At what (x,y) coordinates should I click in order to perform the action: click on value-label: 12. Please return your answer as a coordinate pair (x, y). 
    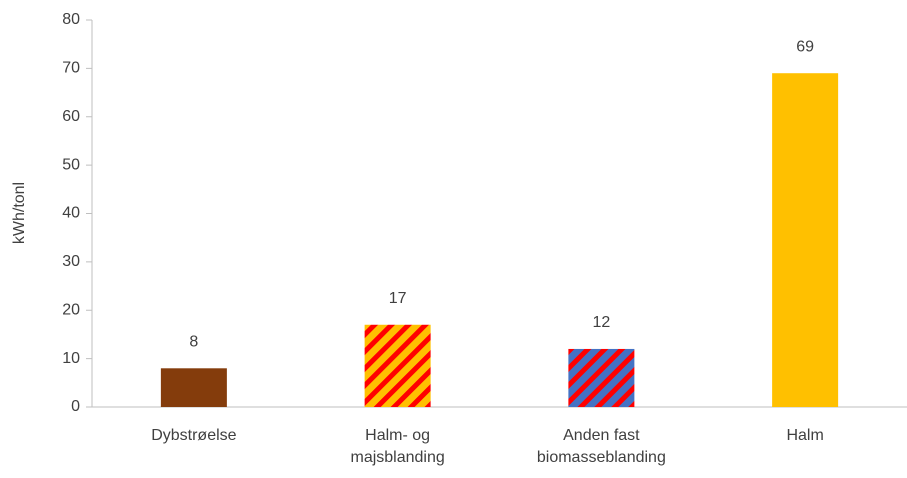
    Looking at the image, I should click on (601, 322).